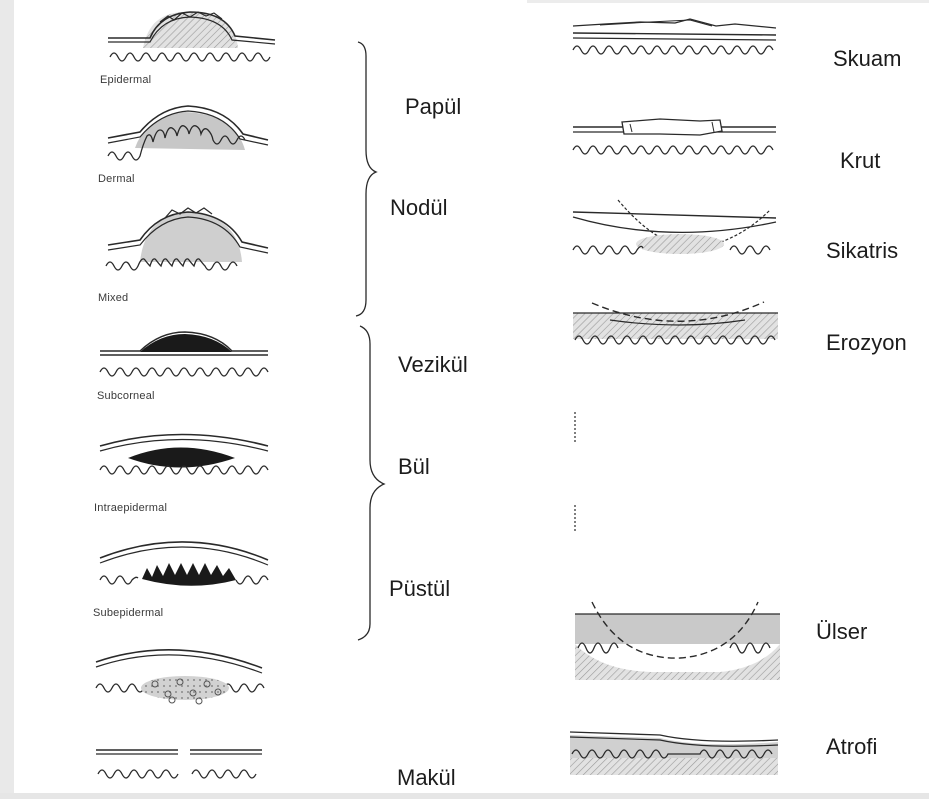  Describe the element at coordinates (179, 764) in the screenshot. I see `macule-drawing` at that location.